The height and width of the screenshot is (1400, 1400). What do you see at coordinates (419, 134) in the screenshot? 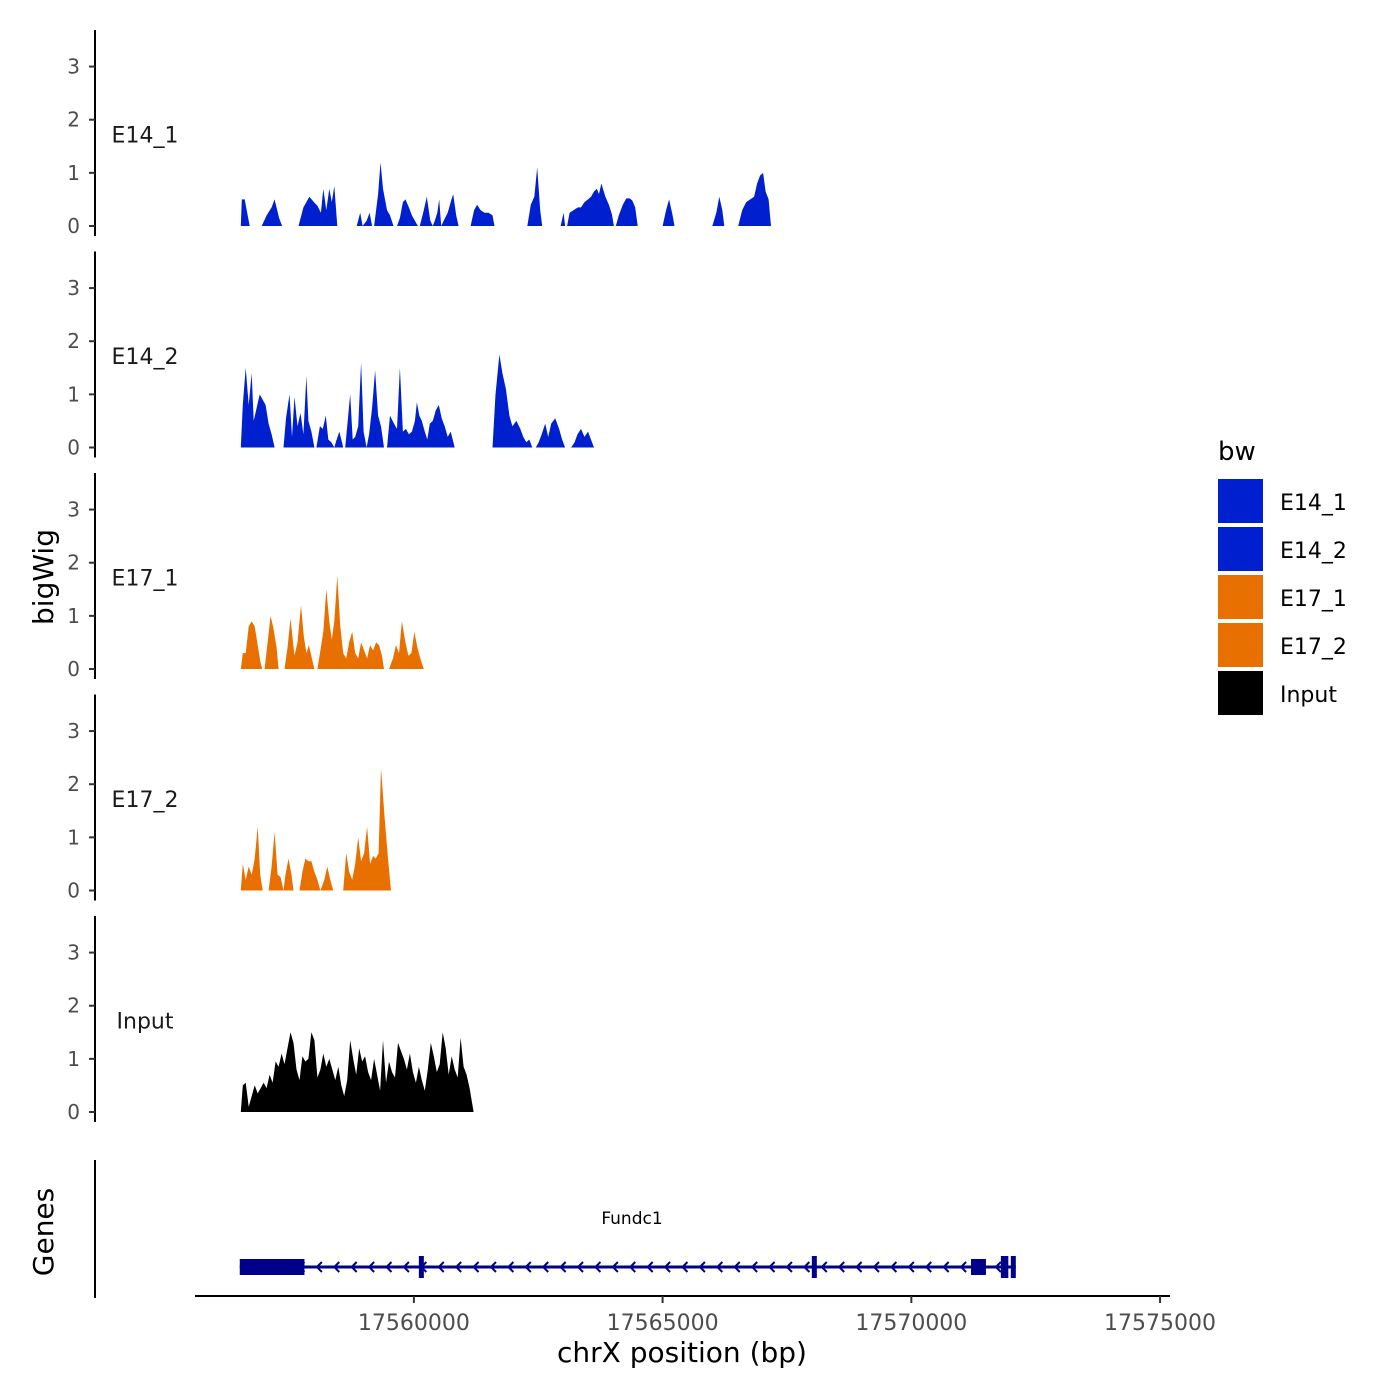
I see `track-panel-e14-1: 0 1 2 3 E14_1` at bounding box center [419, 134].